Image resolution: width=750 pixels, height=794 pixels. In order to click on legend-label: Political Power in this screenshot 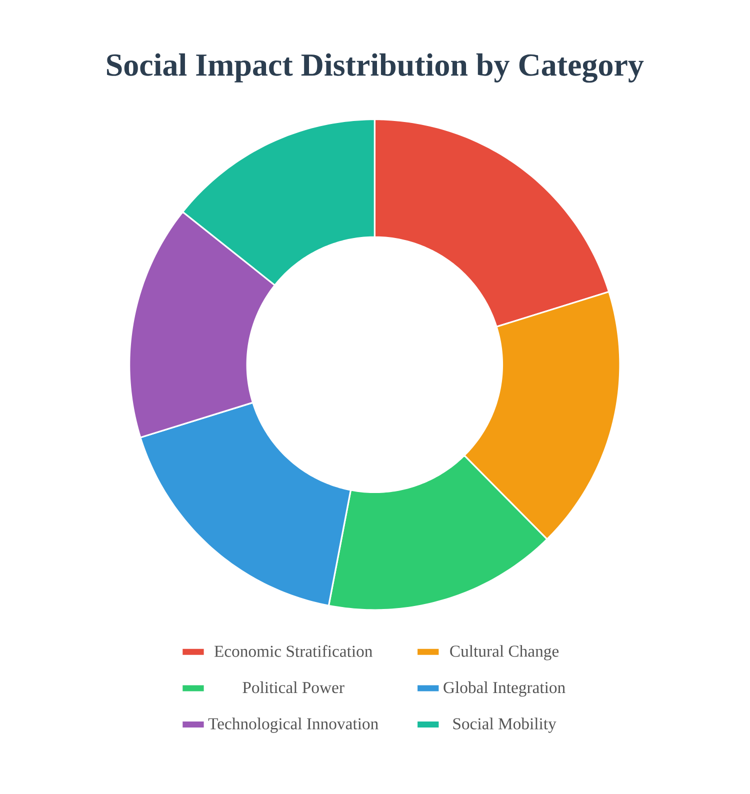, I will do `click(293, 687)`.